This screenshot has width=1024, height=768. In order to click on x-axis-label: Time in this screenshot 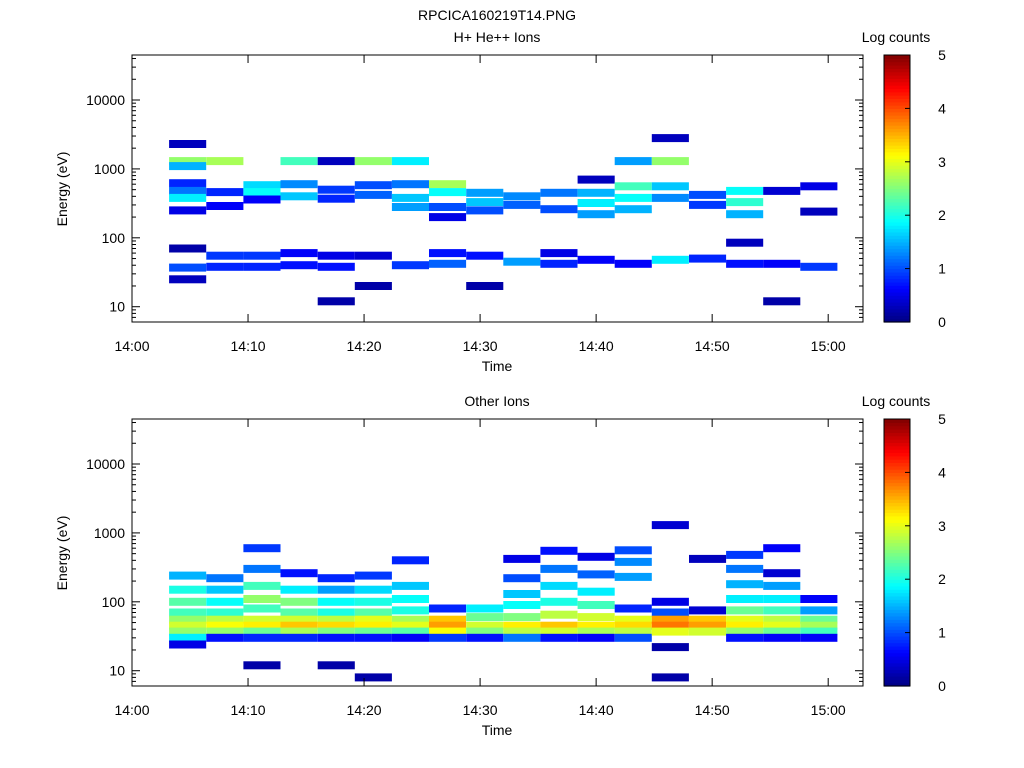, I will do `click(497, 366)`.